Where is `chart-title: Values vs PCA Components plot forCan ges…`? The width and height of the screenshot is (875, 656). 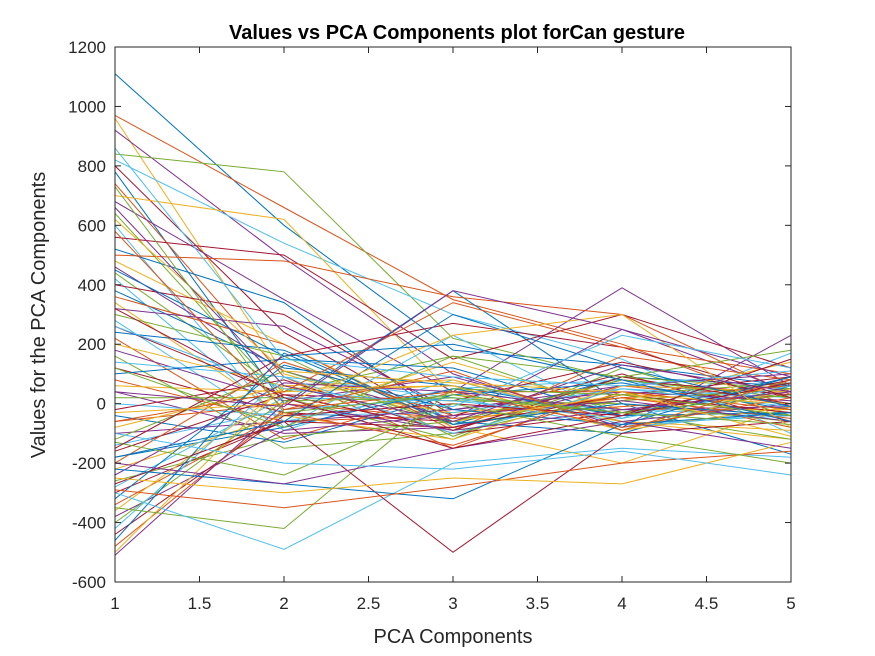 chart-title: Values vs PCA Components plot forCan ges… is located at coordinates (457, 33).